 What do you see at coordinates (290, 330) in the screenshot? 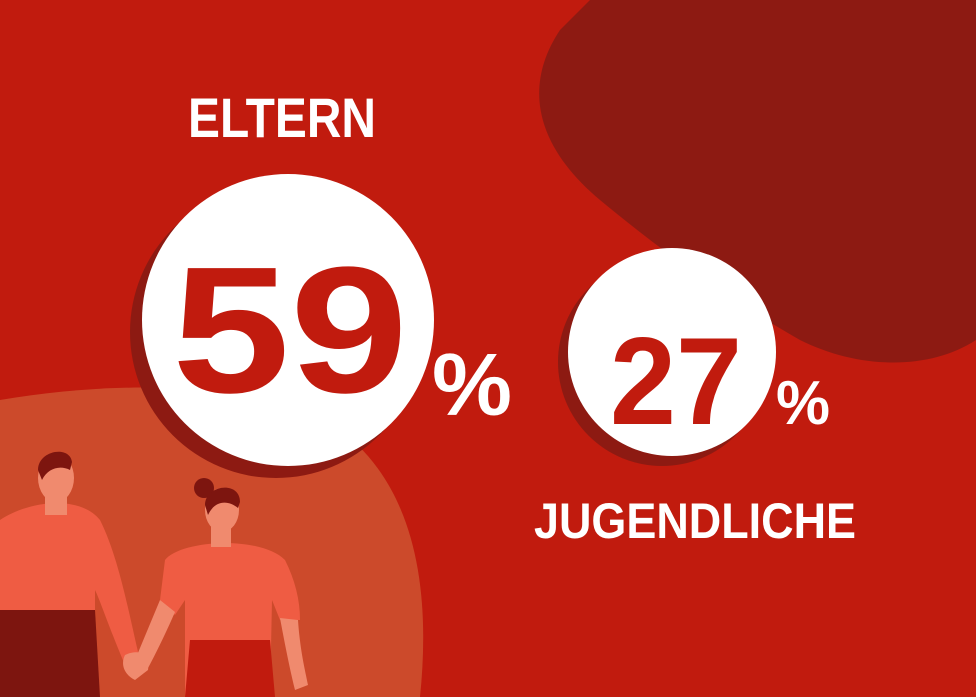
I see `value: 59` at bounding box center [290, 330].